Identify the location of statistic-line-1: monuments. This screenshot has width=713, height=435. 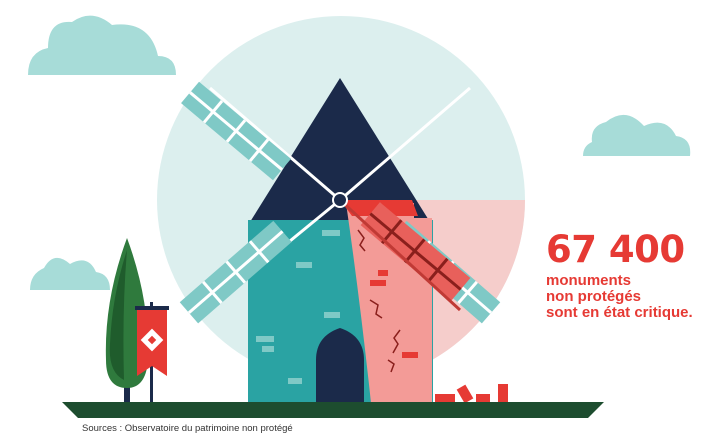
(589, 280).